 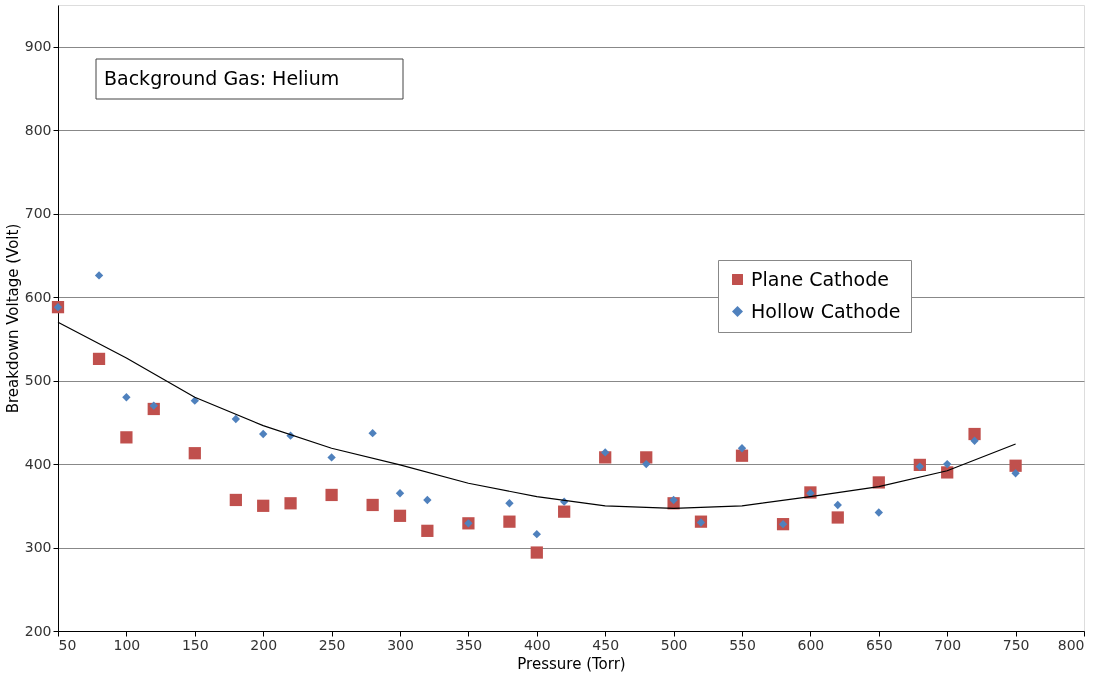 What do you see at coordinates (826, 310) in the screenshot?
I see `legend-label: Hollow Cathode` at bounding box center [826, 310].